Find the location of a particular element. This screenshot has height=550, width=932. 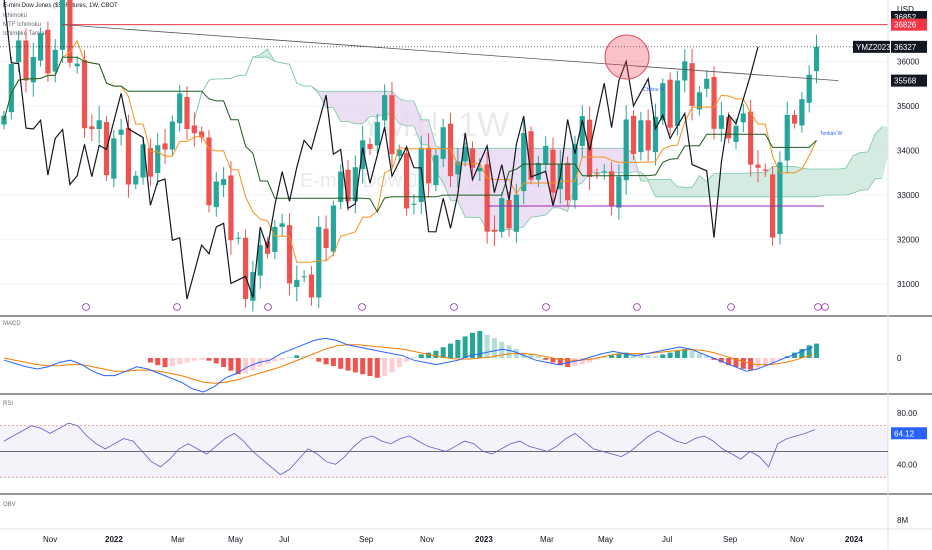

time-axis-label: 2022 is located at coordinates (114, 539).